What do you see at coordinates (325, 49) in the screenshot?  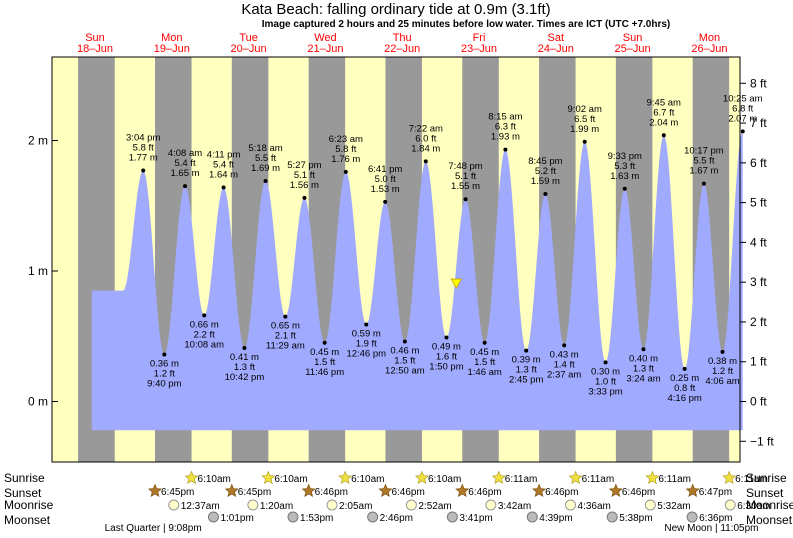 I see `day-date: 21–Jun` at bounding box center [325, 49].